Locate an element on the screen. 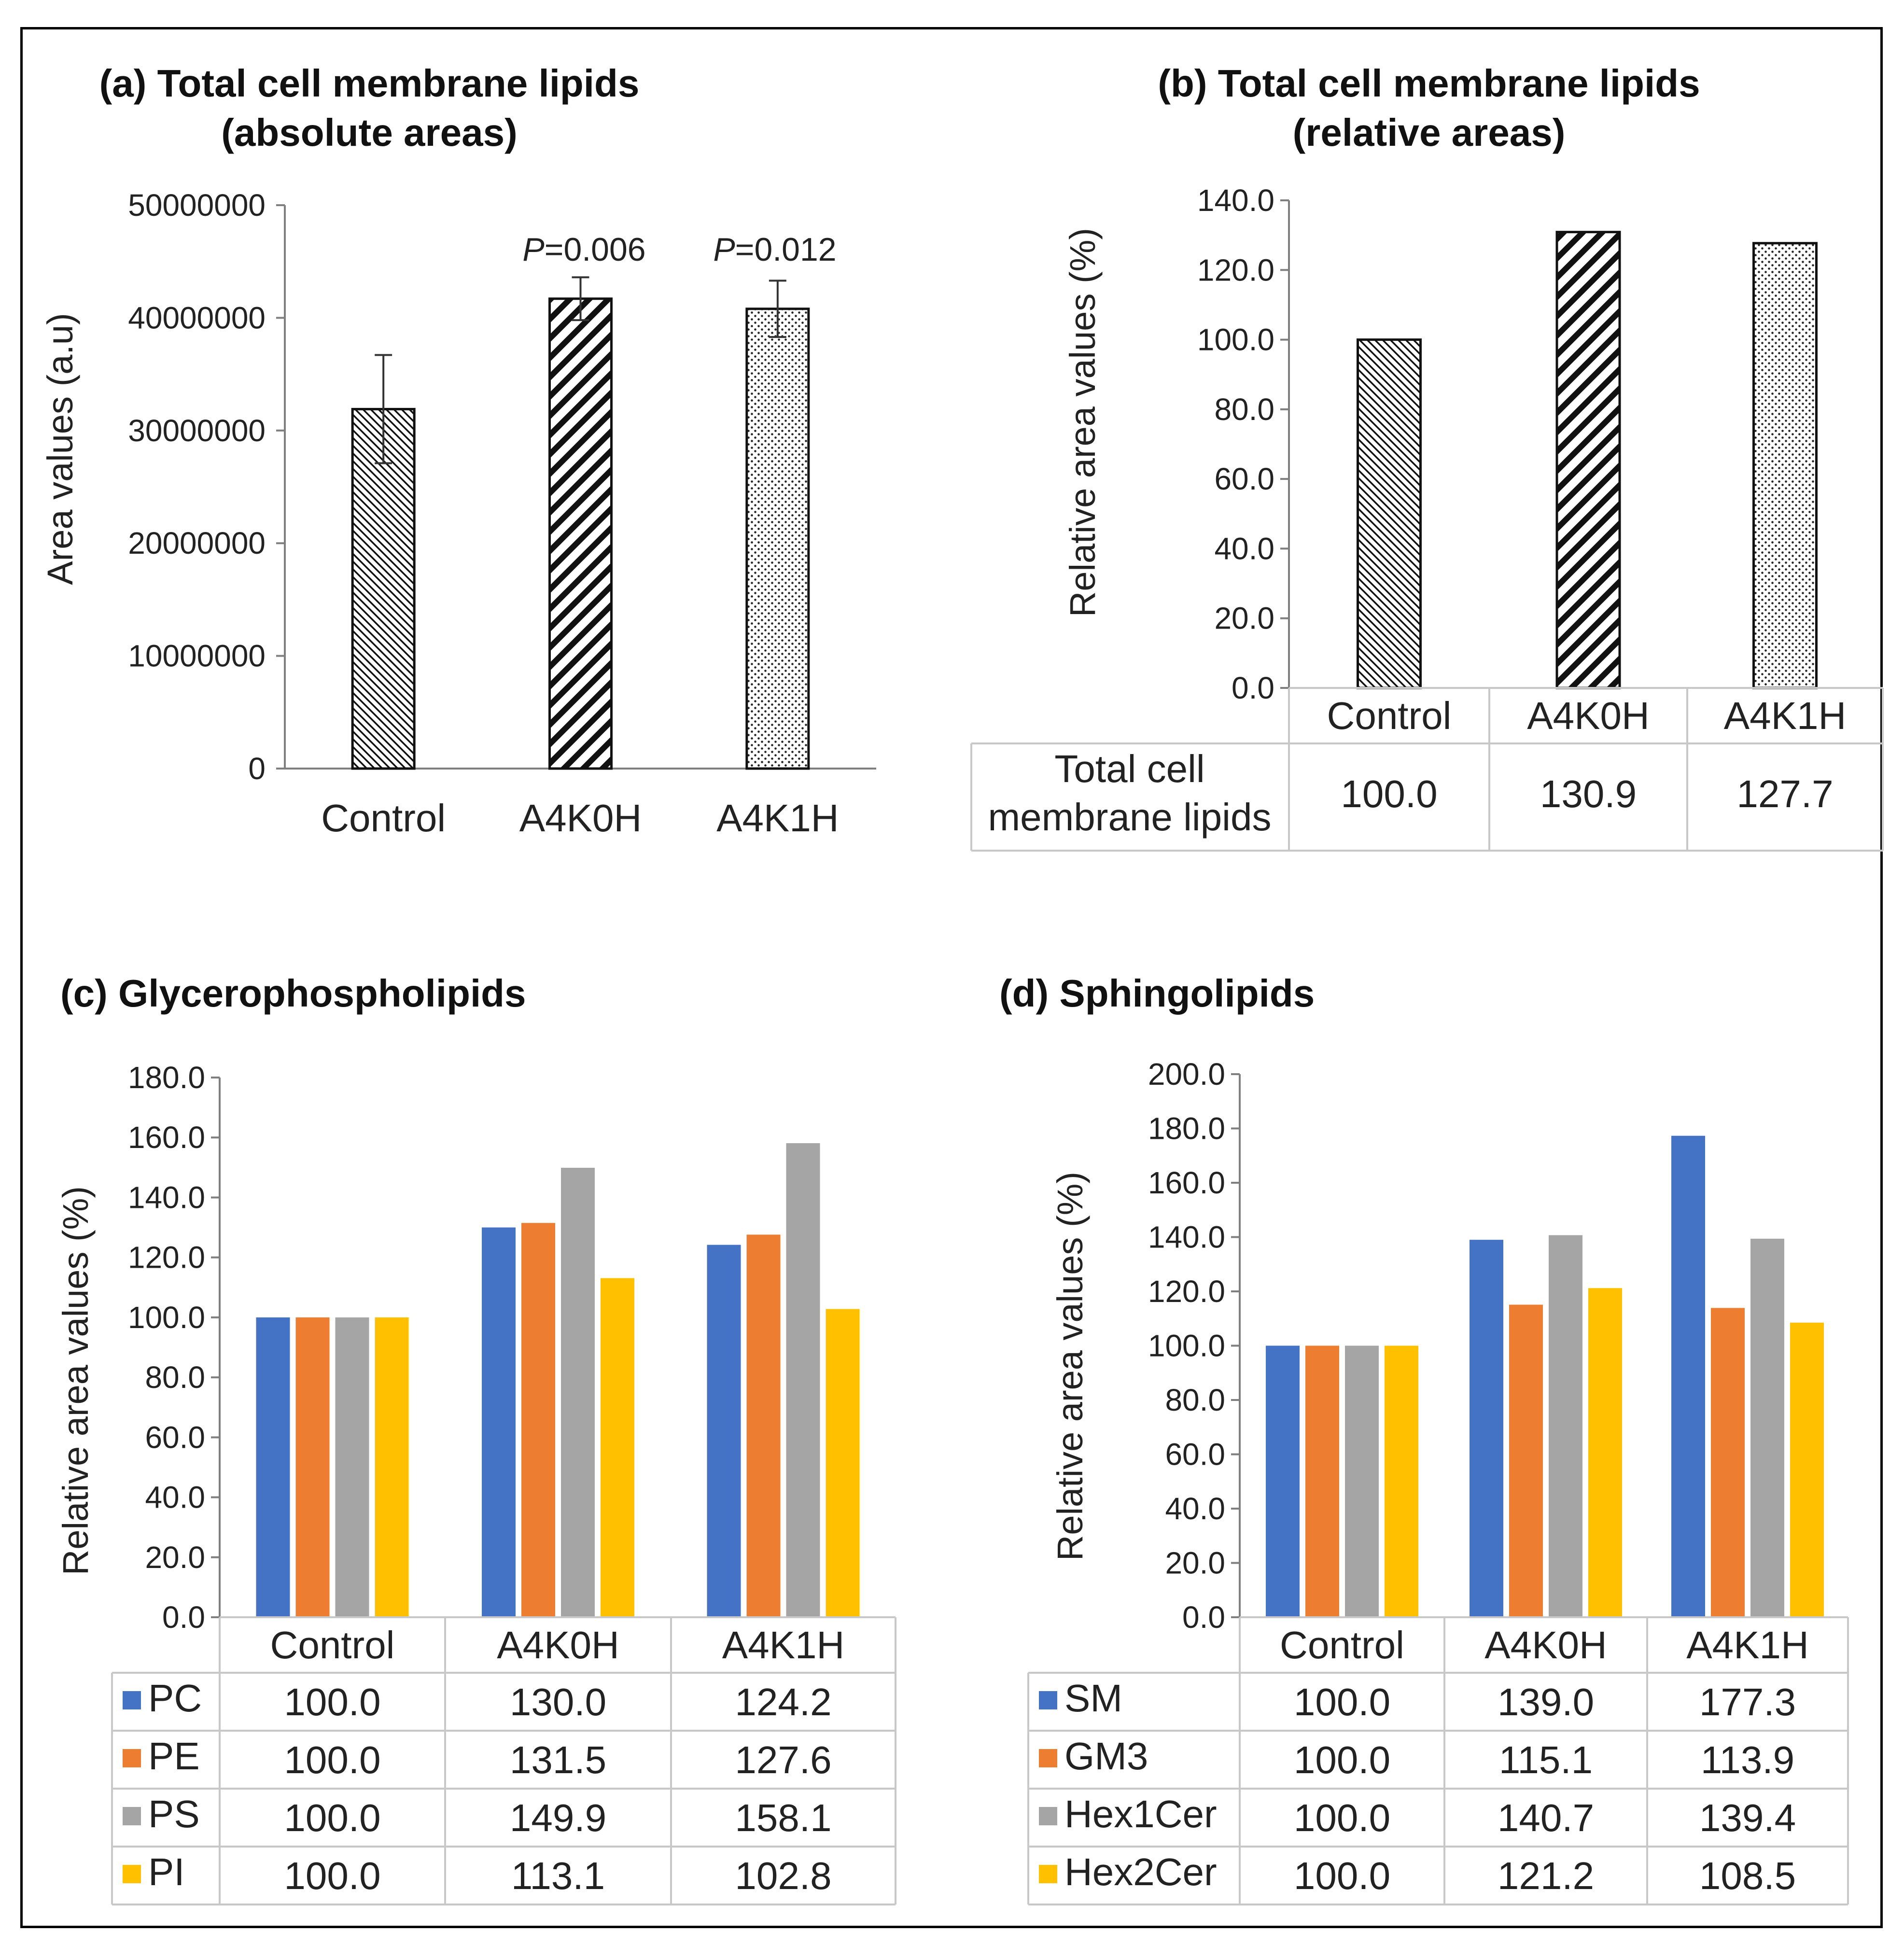 The height and width of the screenshot is (1946, 1904). panel-c-table-value: 149.9 is located at coordinates (558, 1818).